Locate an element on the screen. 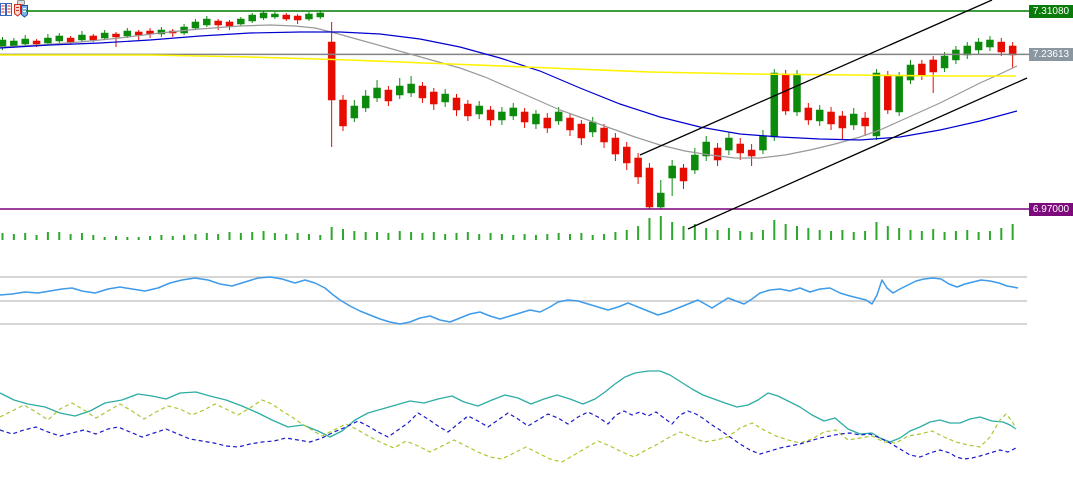 Image resolution: width=1073 pixels, height=499 pixels. list-icon is located at coordinates (6, 9).